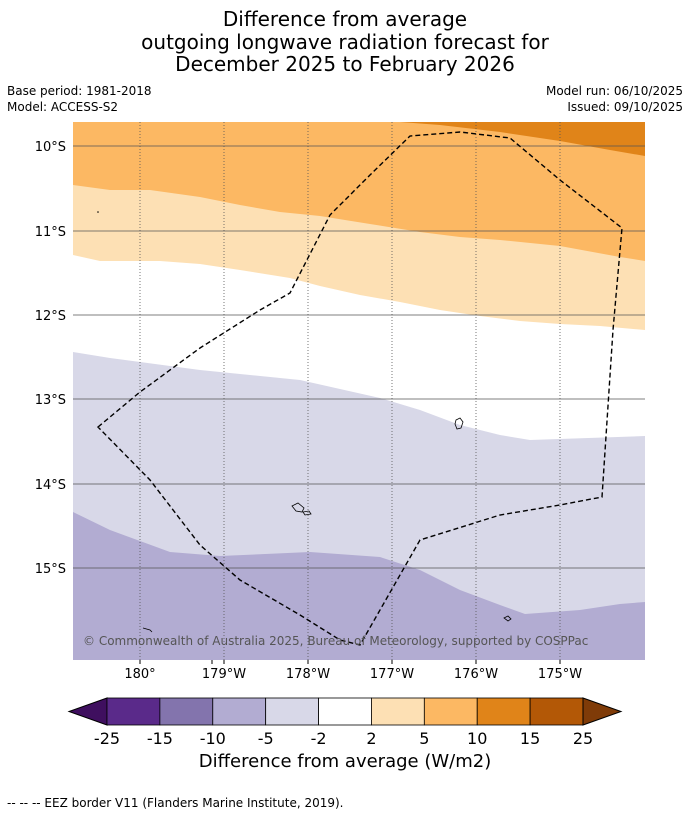 Image resolution: width=690 pixels, height=816 pixels. What do you see at coordinates (477, 738) in the screenshot?
I see `colorbar-tick-label: 10` at bounding box center [477, 738].